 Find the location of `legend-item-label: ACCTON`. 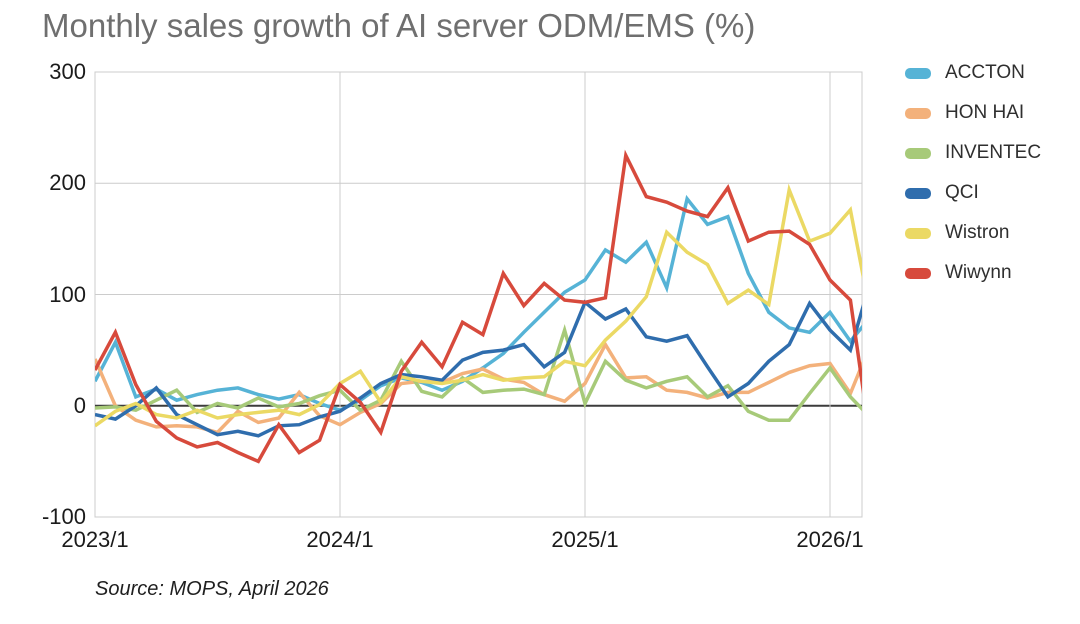

legend-item-label: ACCTON is located at coordinates (985, 72).